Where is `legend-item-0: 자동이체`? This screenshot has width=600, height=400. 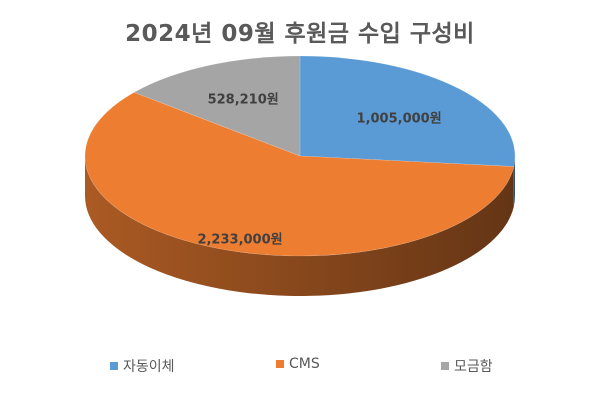 legend-item-0: 자동이체 is located at coordinates (142, 366).